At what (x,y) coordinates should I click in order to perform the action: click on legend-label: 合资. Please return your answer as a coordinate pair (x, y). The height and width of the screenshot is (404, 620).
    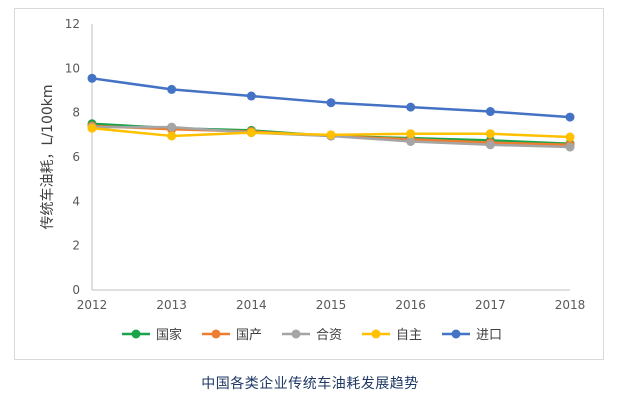
    Looking at the image, I should click on (329, 335).